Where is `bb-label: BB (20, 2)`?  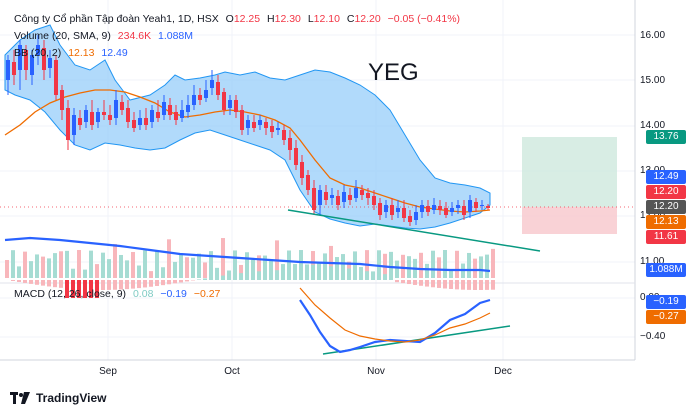
bb-label: BB (20, 2) is located at coordinates (38, 53).